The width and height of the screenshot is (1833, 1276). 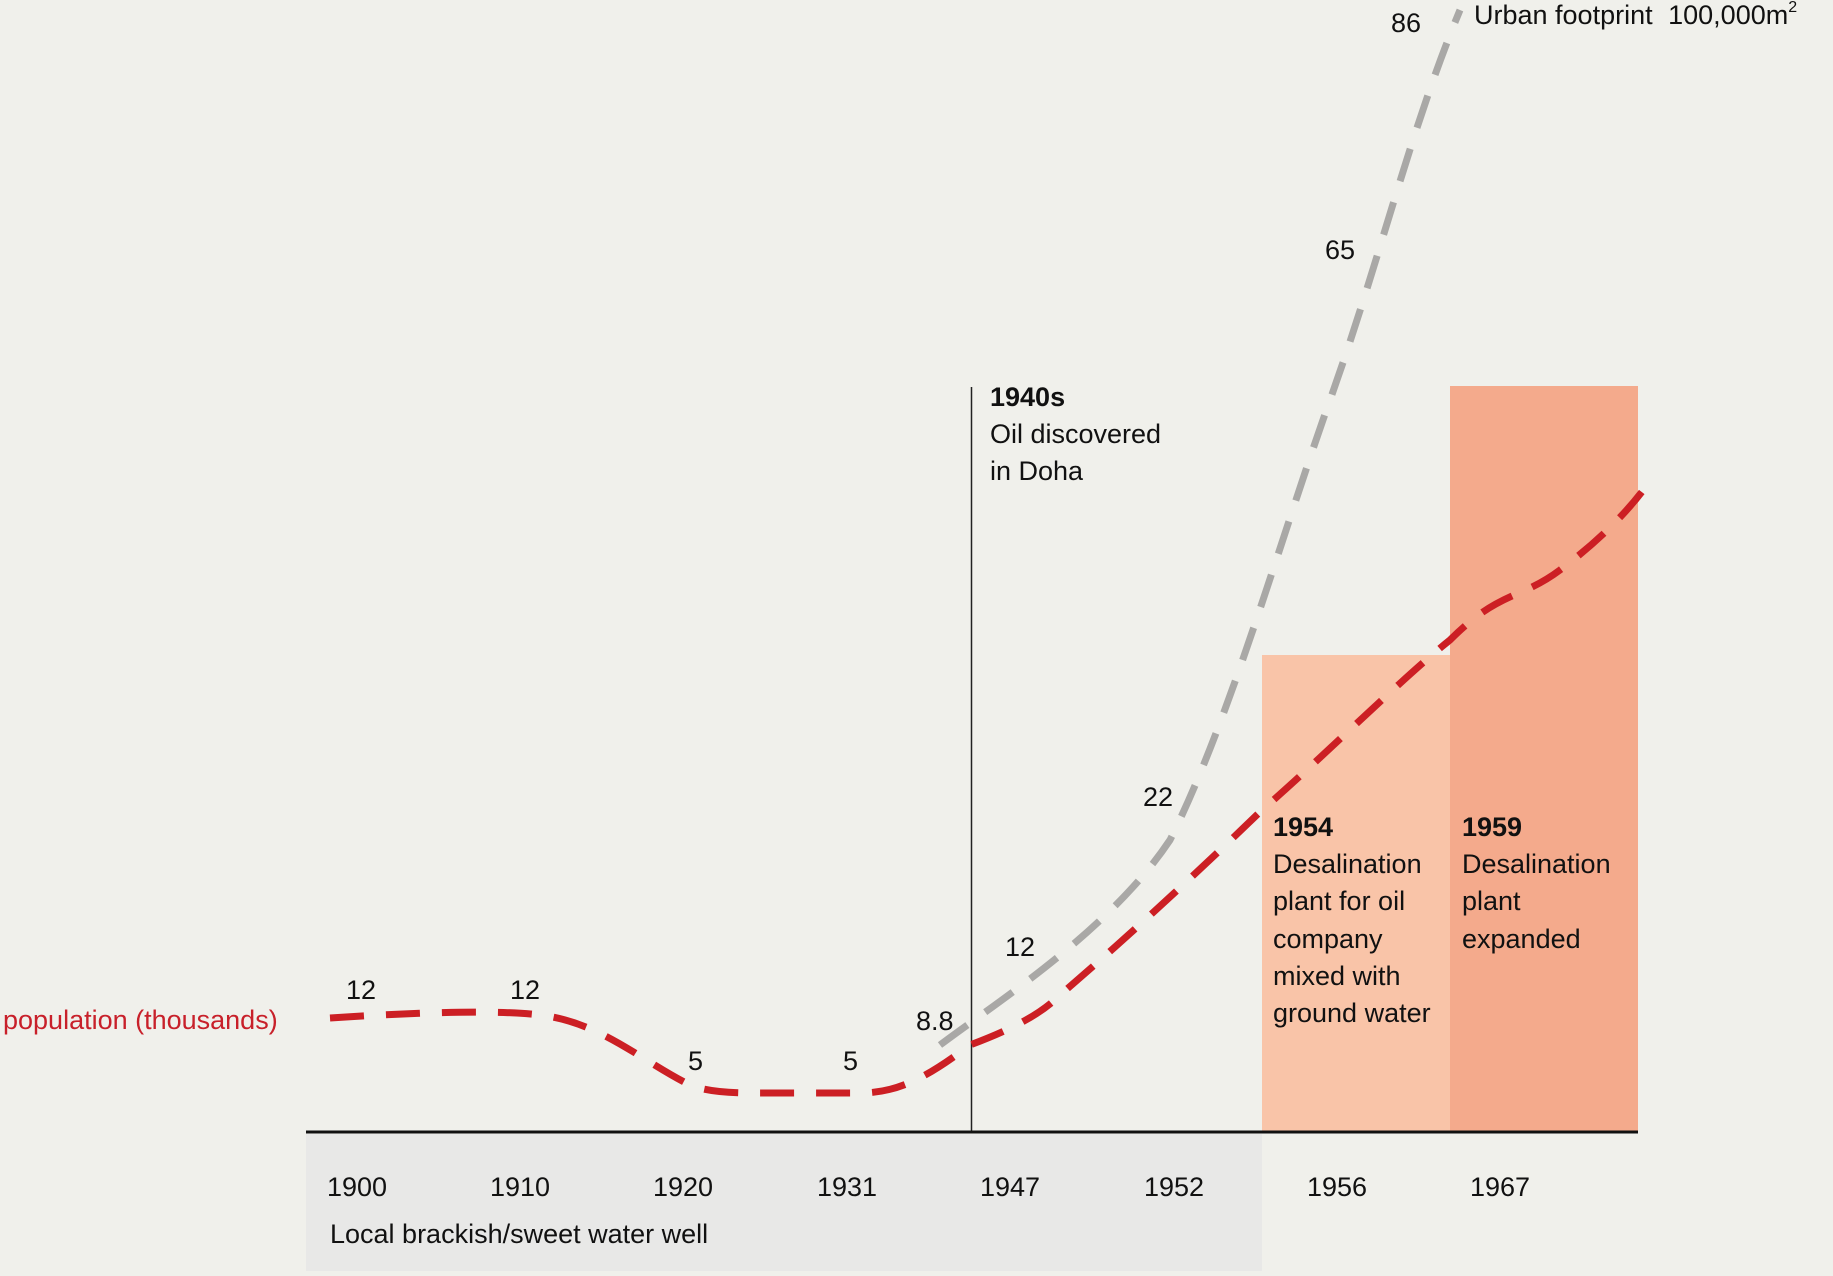 What do you see at coordinates (1328, 939) in the screenshot?
I see `svg-text: company` at bounding box center [1328, 939].